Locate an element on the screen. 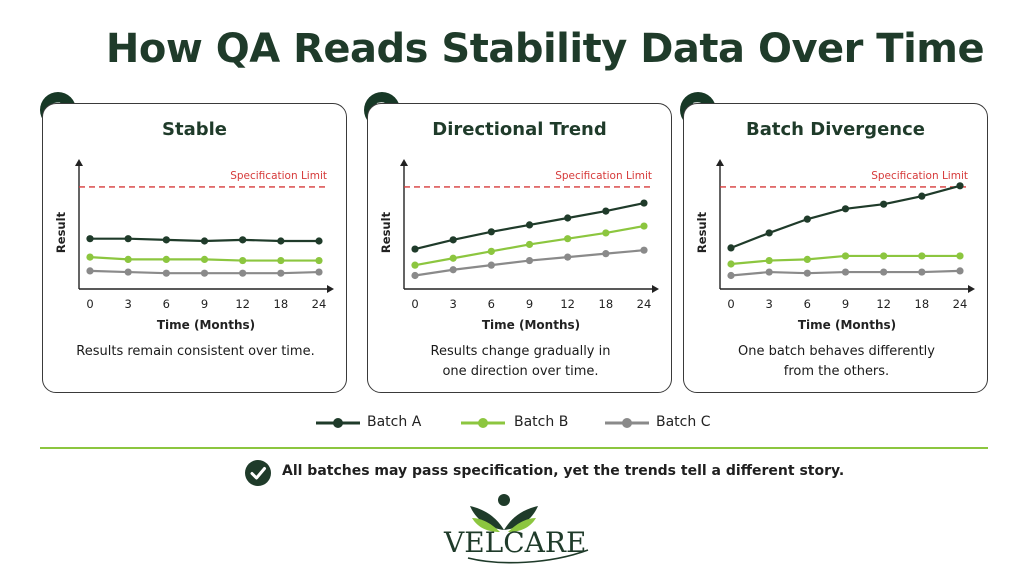  divider is located at coordinates (514, 448).